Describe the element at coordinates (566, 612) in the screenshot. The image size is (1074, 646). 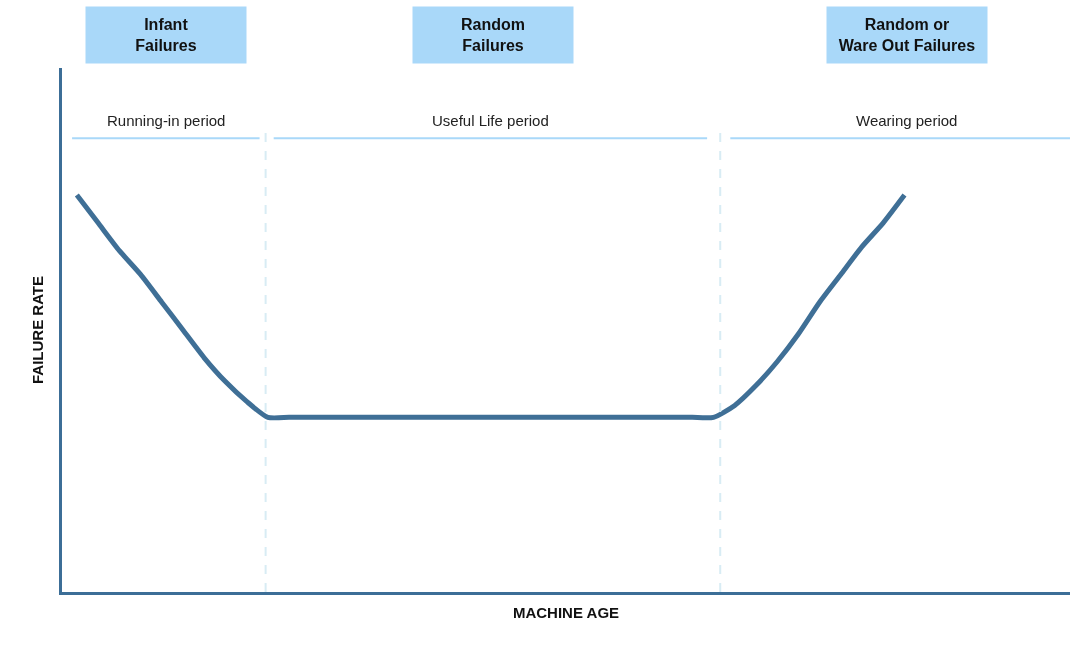
I see `x-axis-title: MACHINE AGE` at that location.